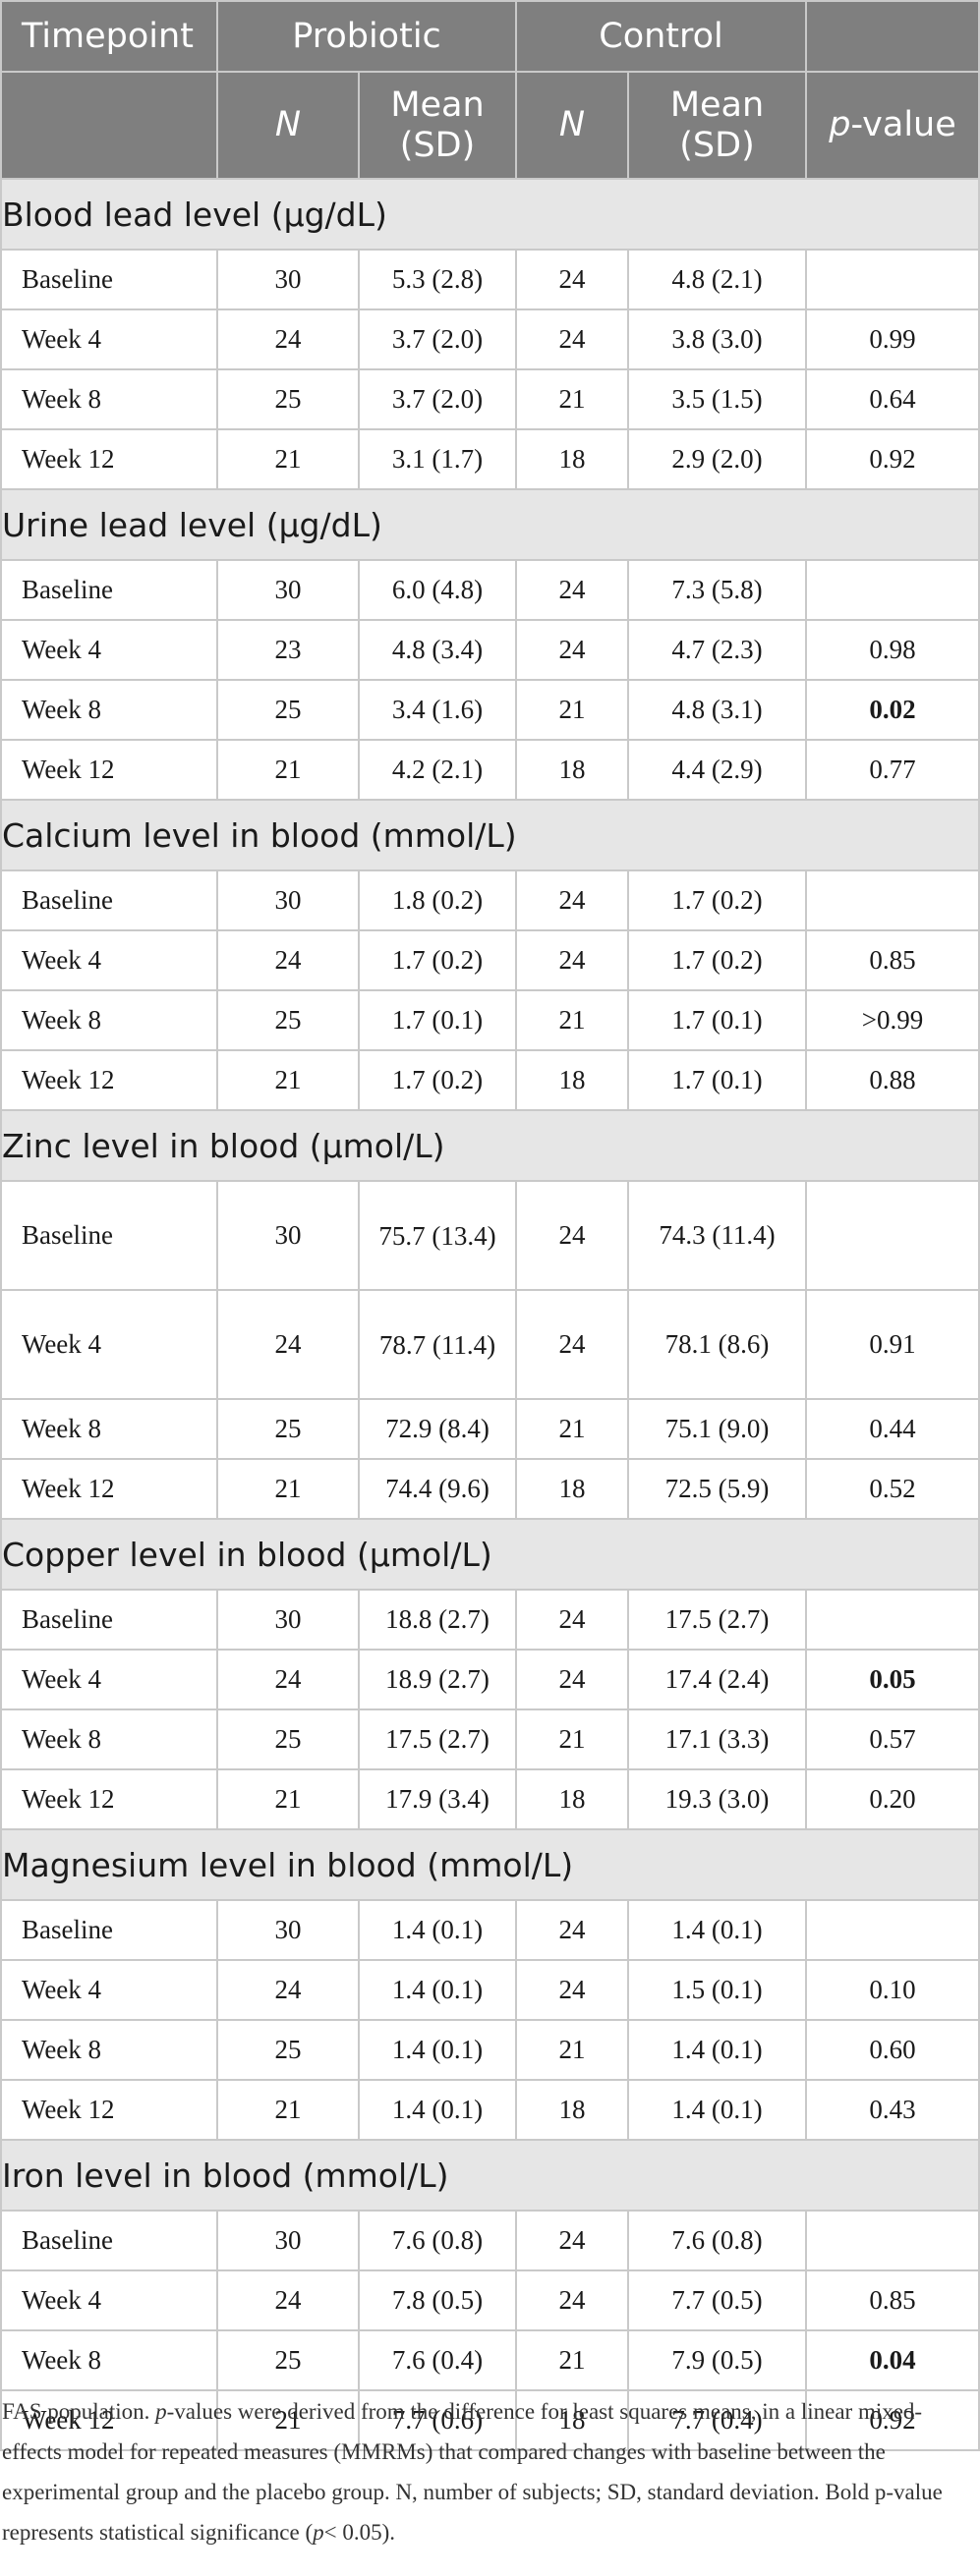  I want to click on p-value-cell: 0.04, so click(893, 2360).